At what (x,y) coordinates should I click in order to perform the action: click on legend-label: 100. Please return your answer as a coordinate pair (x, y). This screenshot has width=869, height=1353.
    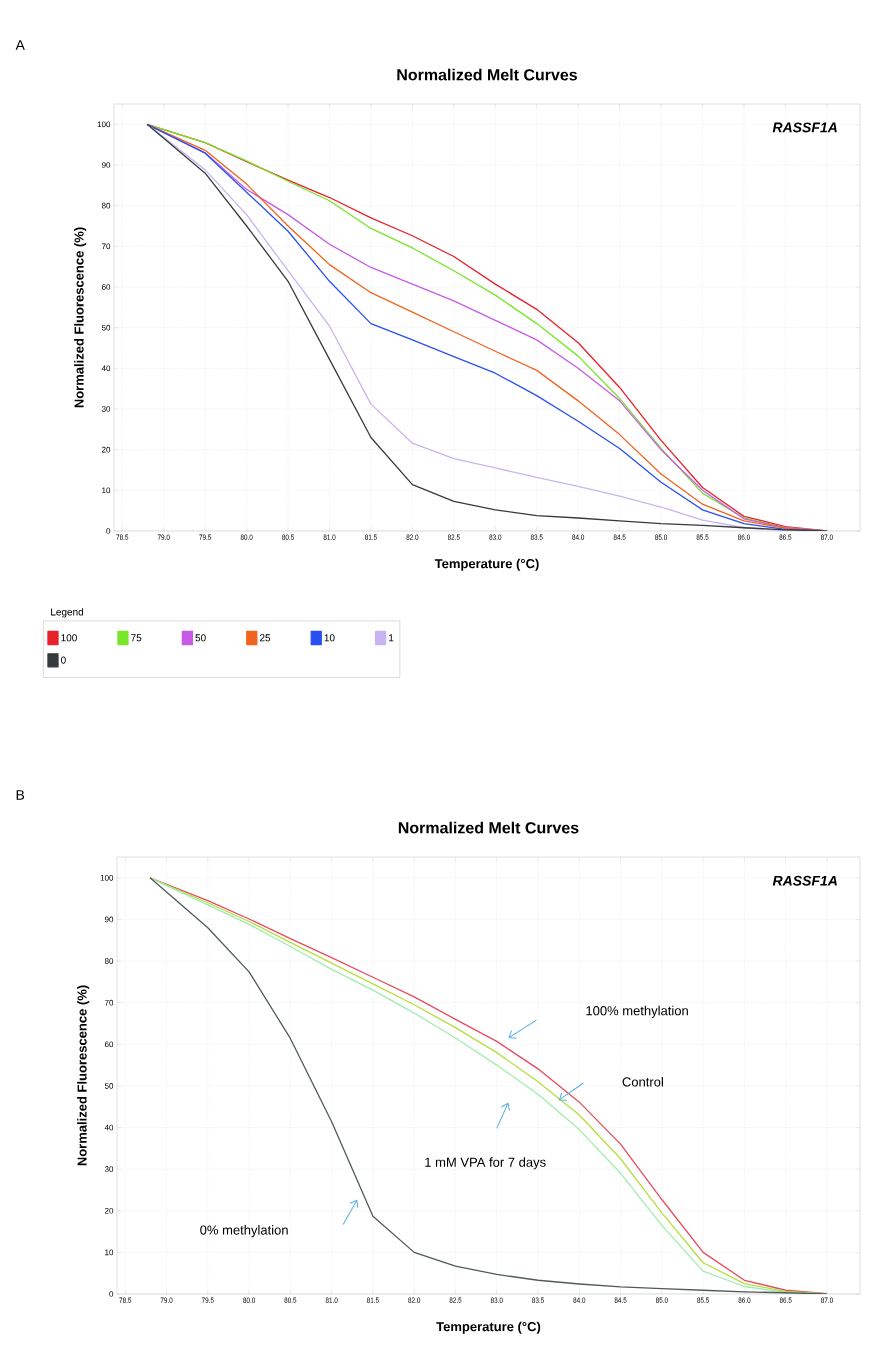
    Looking at the image, I should click on (69, 638).